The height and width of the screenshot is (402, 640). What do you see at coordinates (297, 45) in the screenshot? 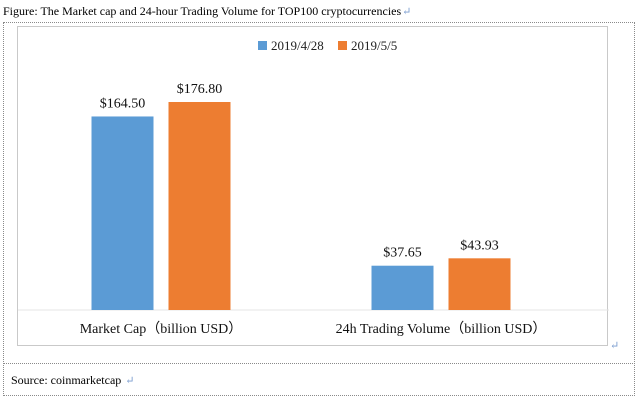
I see `legend-label-0: 2019/4/28` at bounding box center [297, 45].